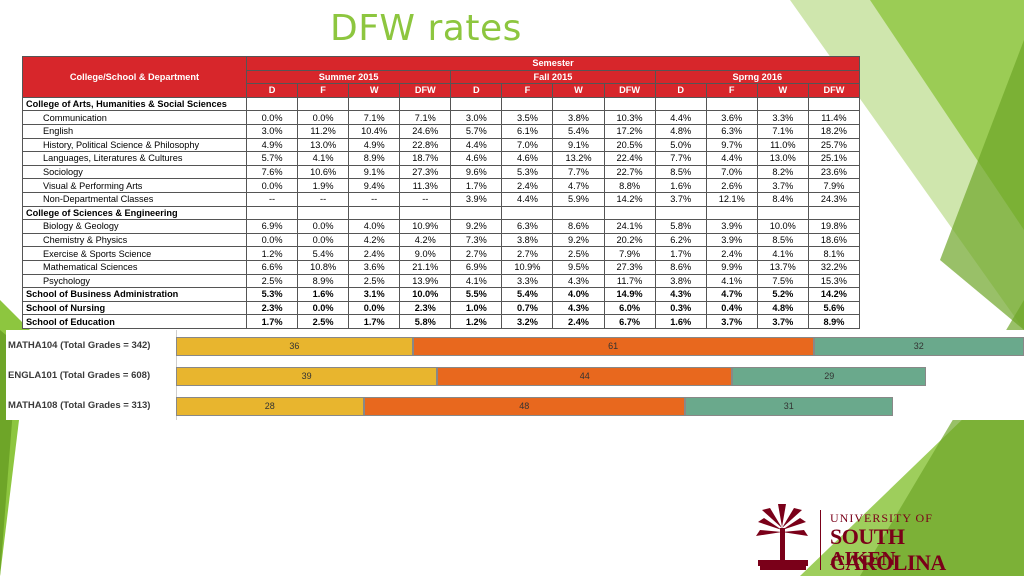  Describe the element at coordinates (374, 281) in the screenshot. I see `table-cell: 2.5%` at that location.